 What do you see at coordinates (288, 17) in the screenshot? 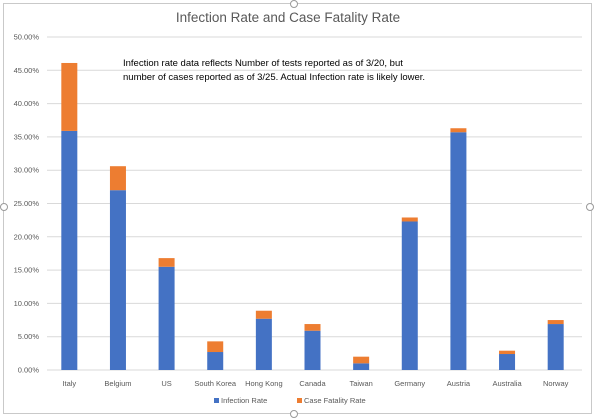
I see `chart-title: Infection Rate and Case Fatality Rate` at bounding box center [288, 17].